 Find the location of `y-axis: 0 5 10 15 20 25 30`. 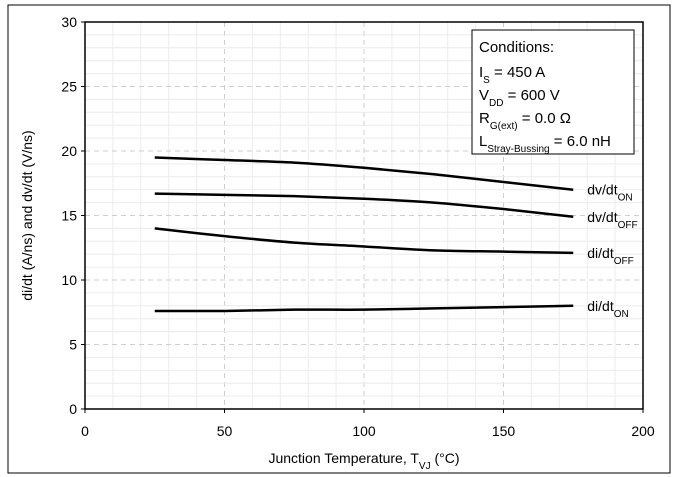

y-axis: 0 5 10 15 20 25 30 is located at coordinates (73, 215).